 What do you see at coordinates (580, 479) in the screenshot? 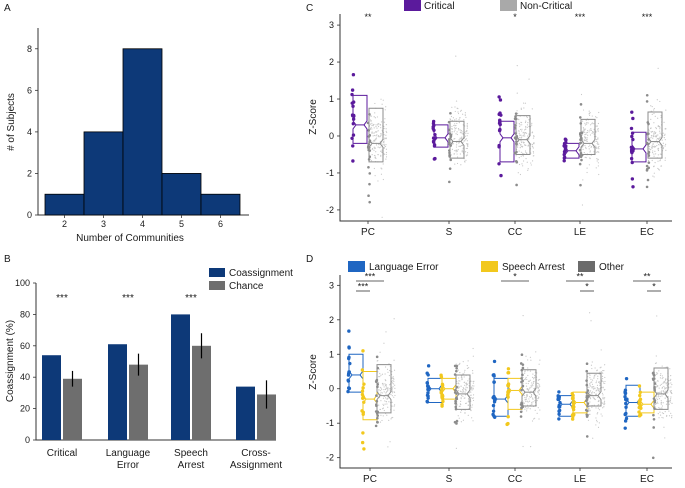
I see `xtick-label-pd-LE: LE` at bounding box center [580, 479].